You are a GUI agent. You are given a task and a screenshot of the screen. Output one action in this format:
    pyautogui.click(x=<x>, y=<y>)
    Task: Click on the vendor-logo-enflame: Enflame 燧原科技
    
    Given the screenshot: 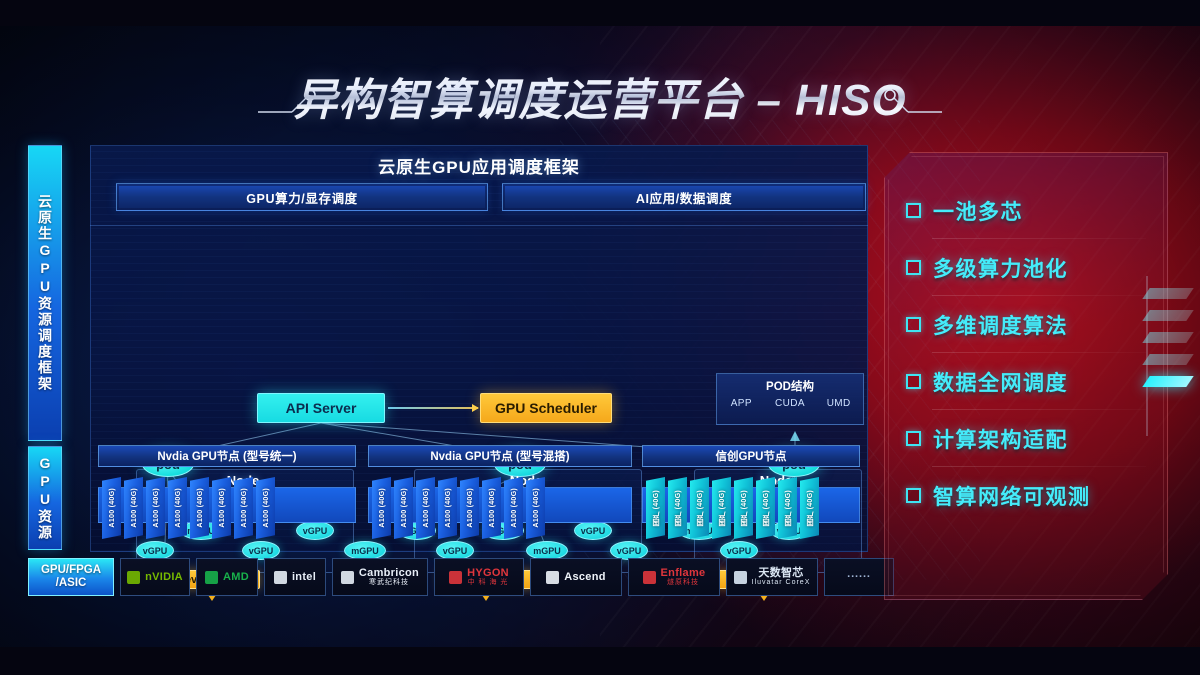 What is the action you would take?
    pyautogui.click(x=674, y=577)
    